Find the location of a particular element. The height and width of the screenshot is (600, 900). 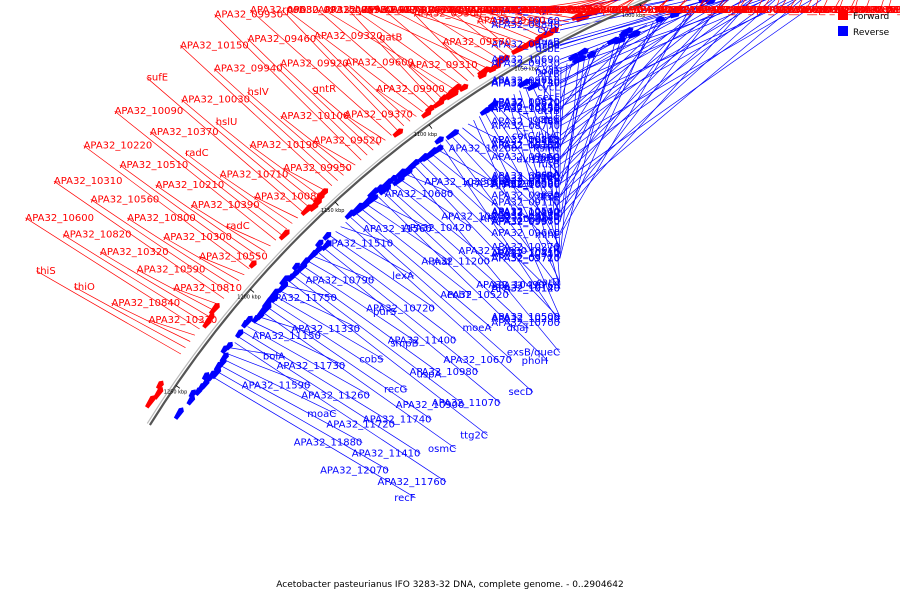

reverse-gene-label: osmC is located at coordinates (442, 449).